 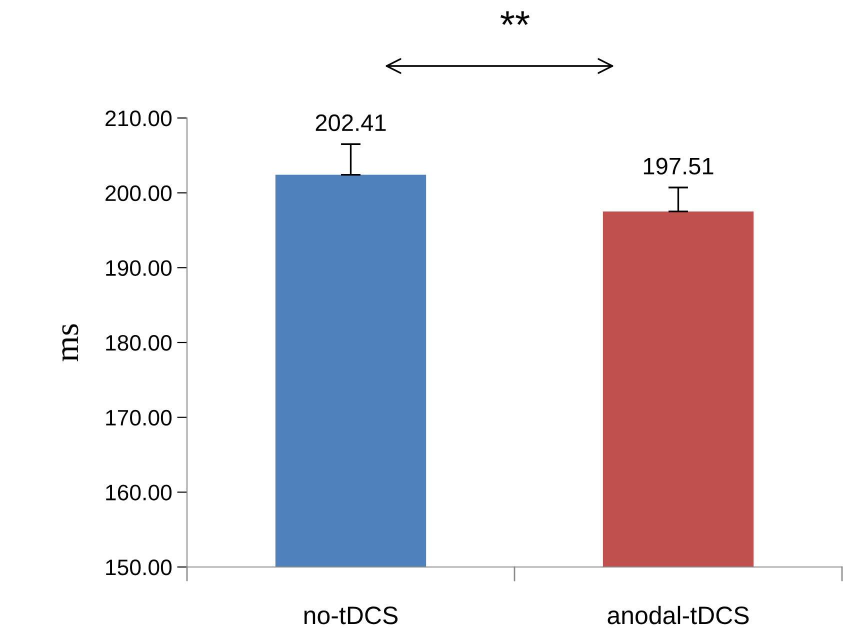 I want to click on x-tick-label: anodal-tDCS, so click(x=678, y=615).